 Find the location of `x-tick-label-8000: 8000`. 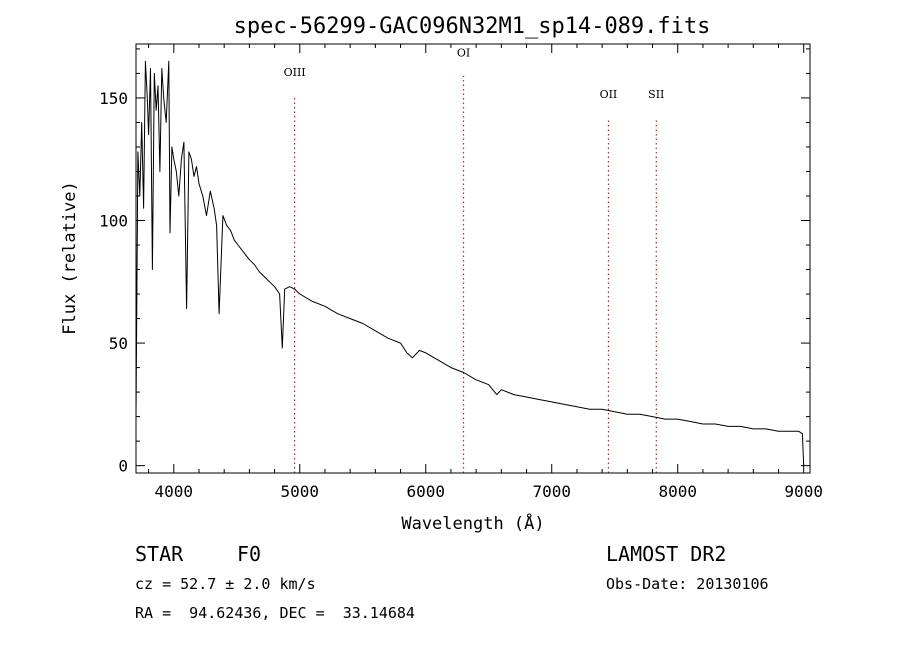

x-tick-label-8000: 8000 is located at coordinates (677, 491).